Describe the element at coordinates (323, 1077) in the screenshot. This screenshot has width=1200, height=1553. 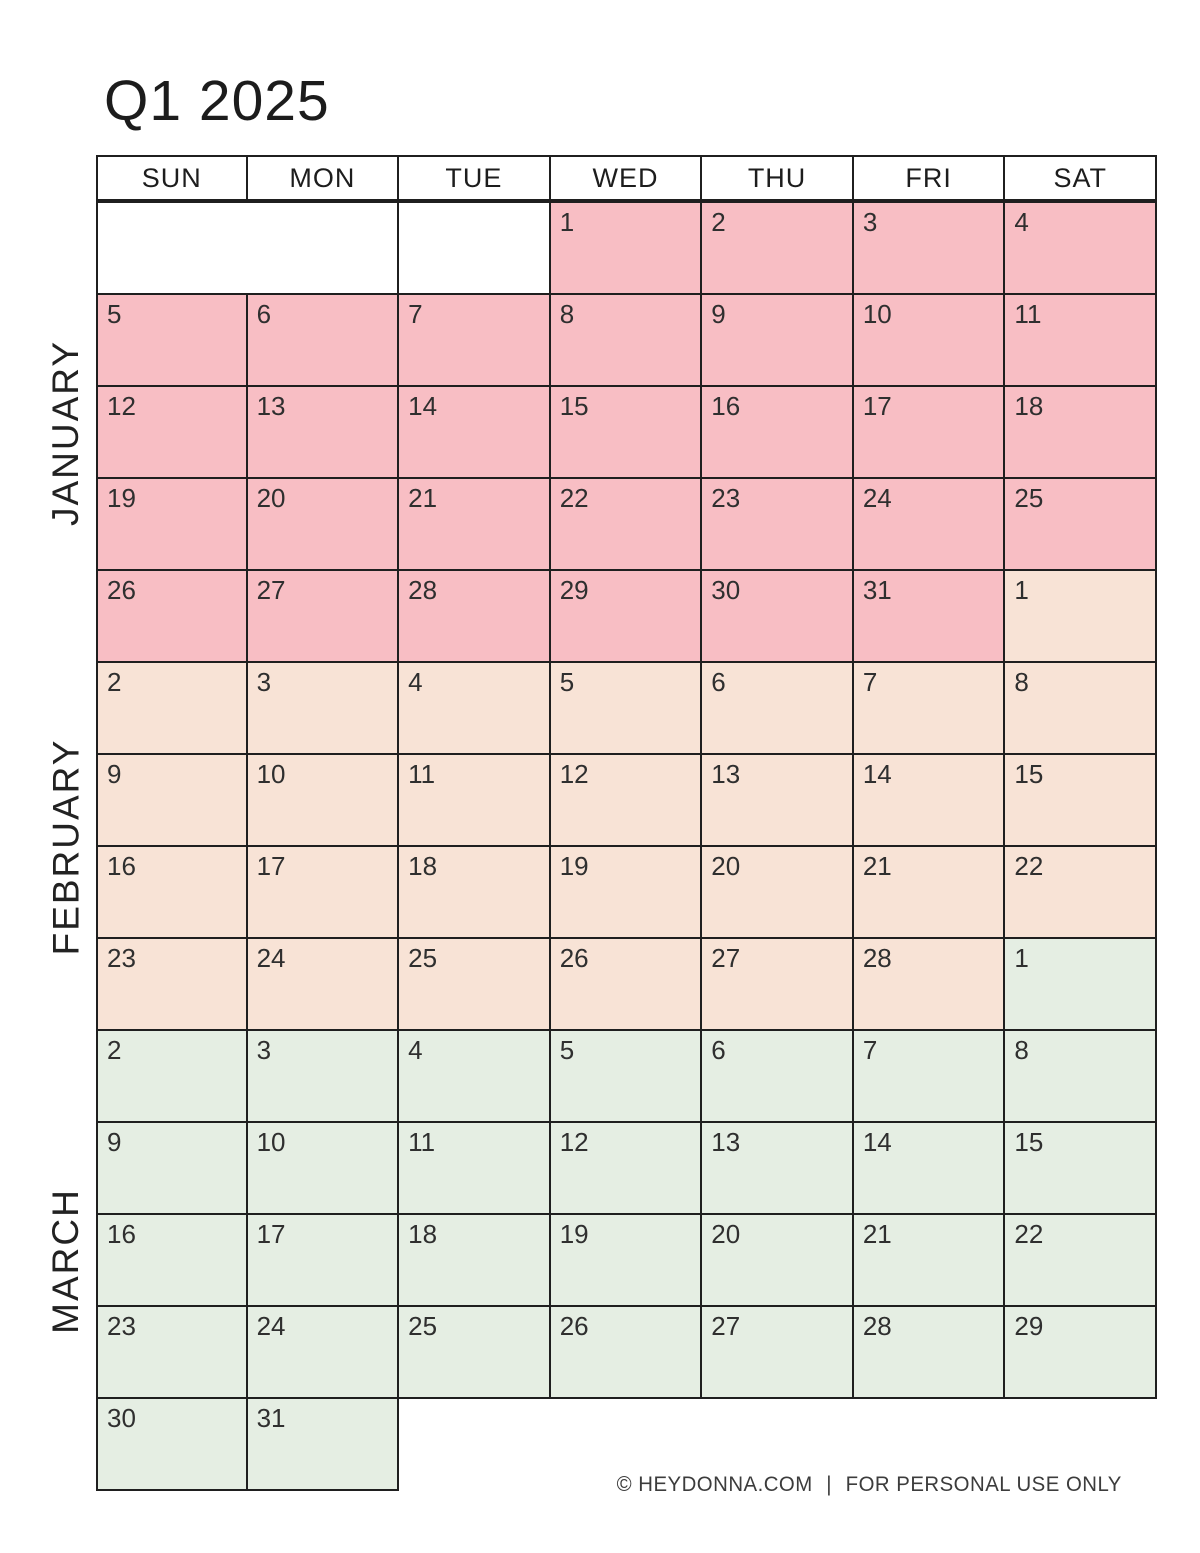
I see `day-cell-march-3: 3` at that location.